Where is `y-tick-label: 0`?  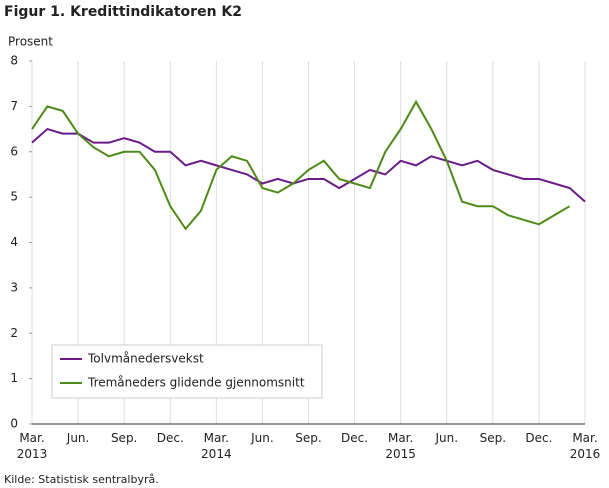
y-tick-label: 0 is located at coordinates (14, 424).